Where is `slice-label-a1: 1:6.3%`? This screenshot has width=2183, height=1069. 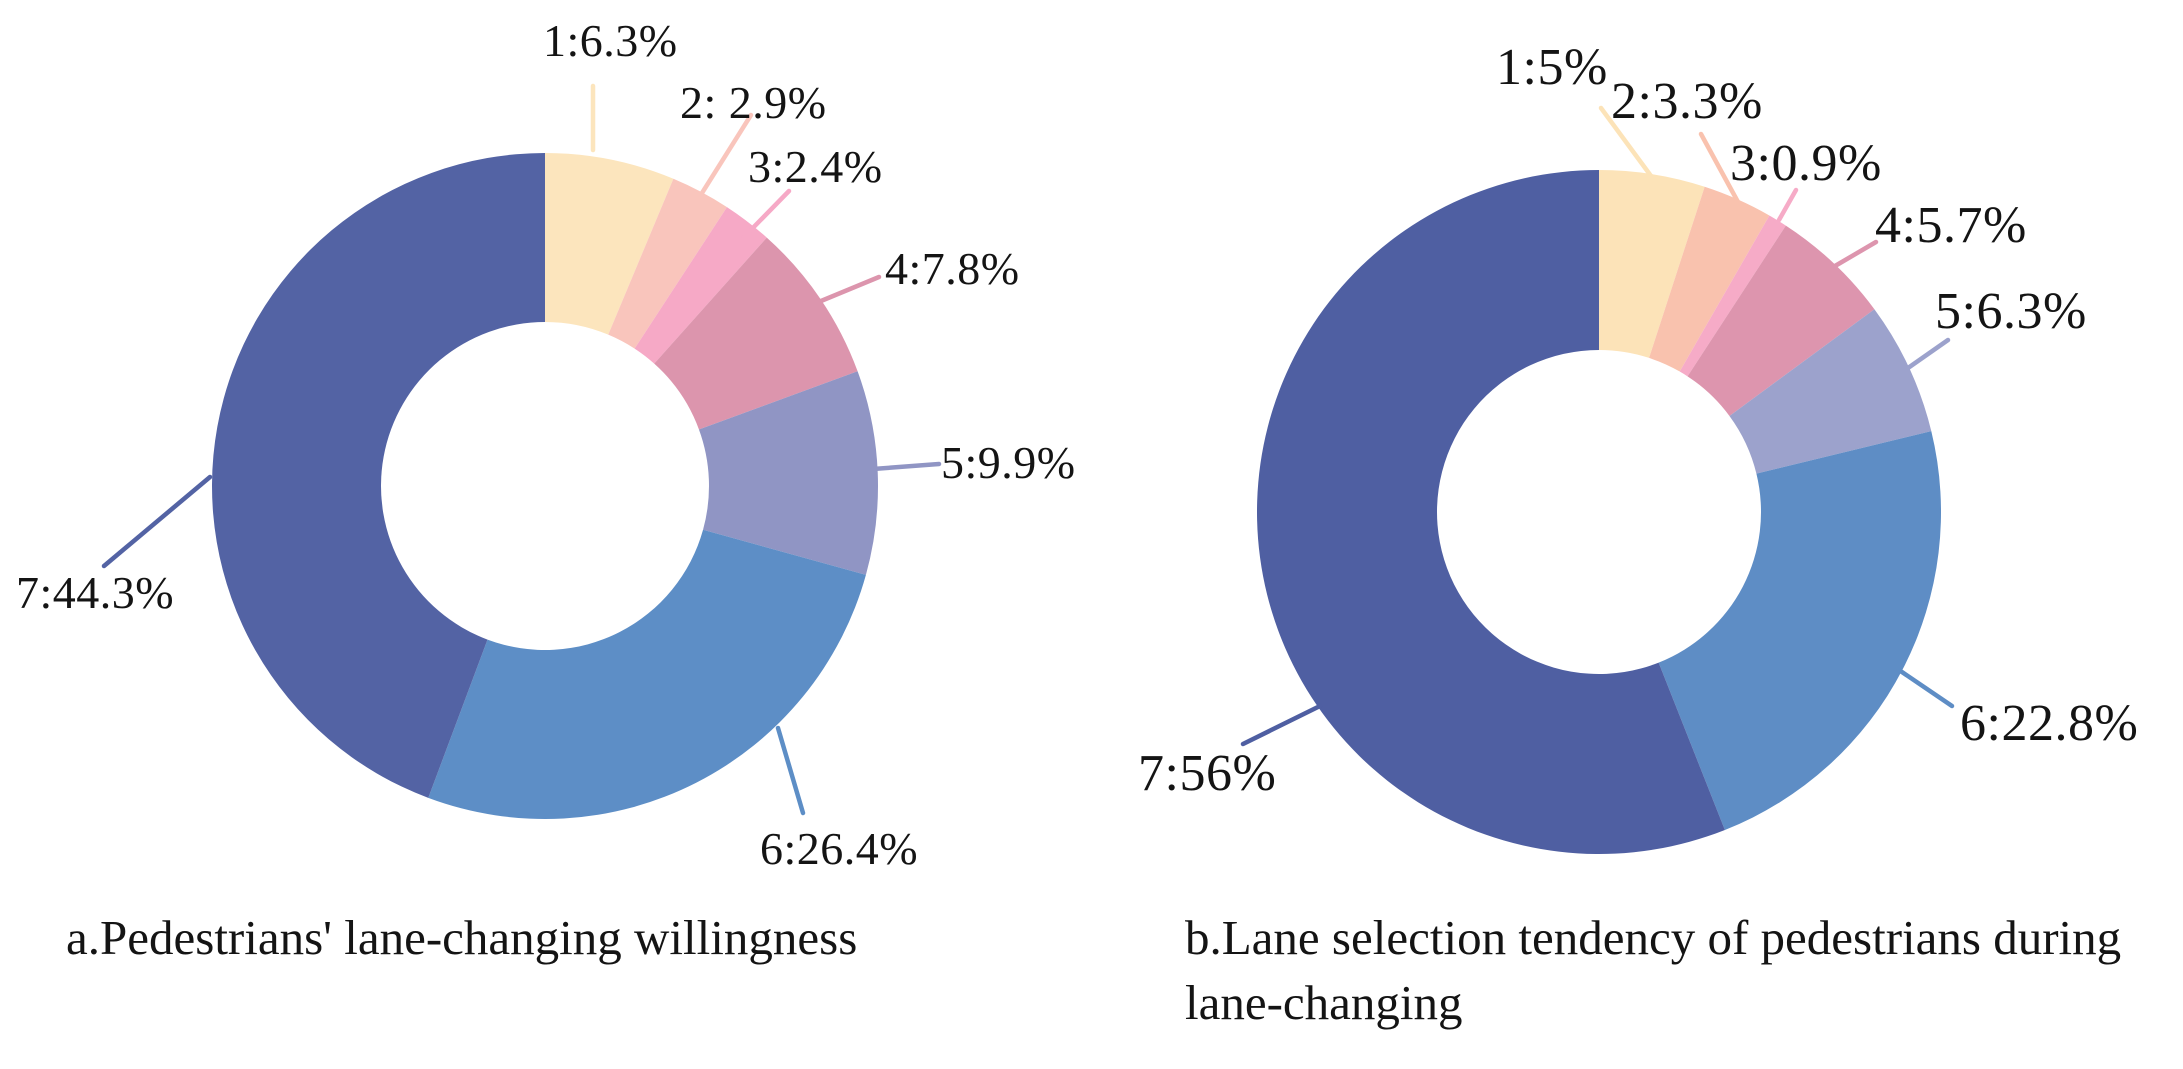
slice-label-a1: 1:6.3% is located at coordinates (610, 40).